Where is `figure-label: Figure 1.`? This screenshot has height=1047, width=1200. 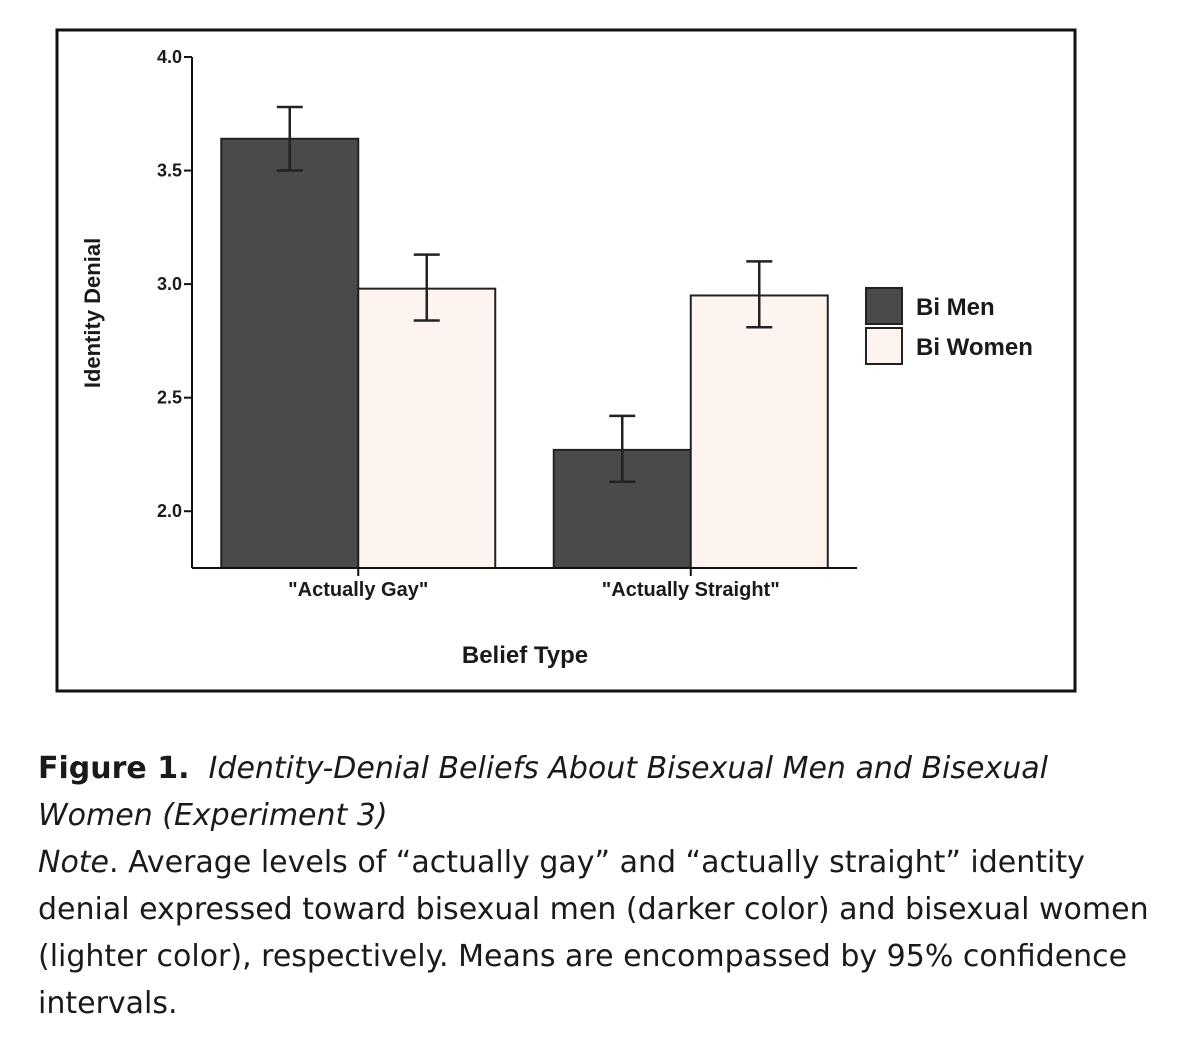
figure-label: Figure 1. is located at coordinates (114, 768).